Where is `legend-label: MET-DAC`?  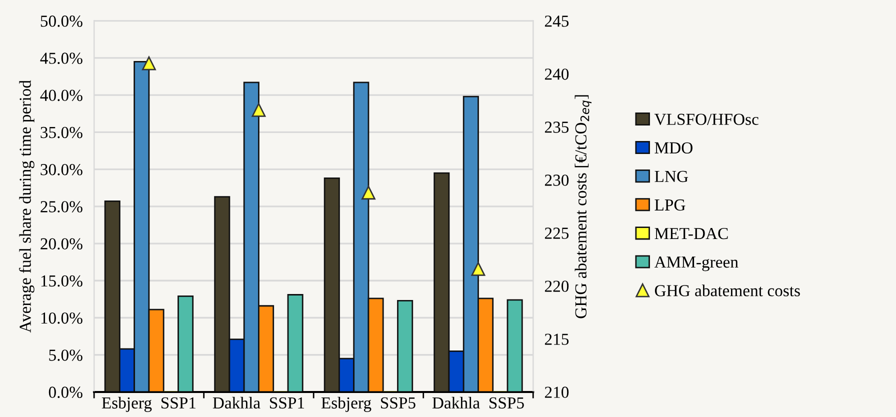 legend-label: MET-DAC is located at coordinates (691, 234).